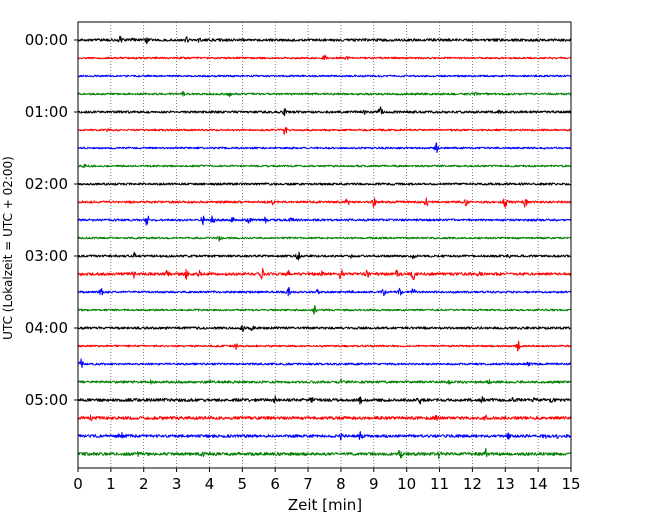  What do you see at coordinates (78, 484) in the screenshot?
I see `x-tick-label: 0` at bounding box center [78, 484].